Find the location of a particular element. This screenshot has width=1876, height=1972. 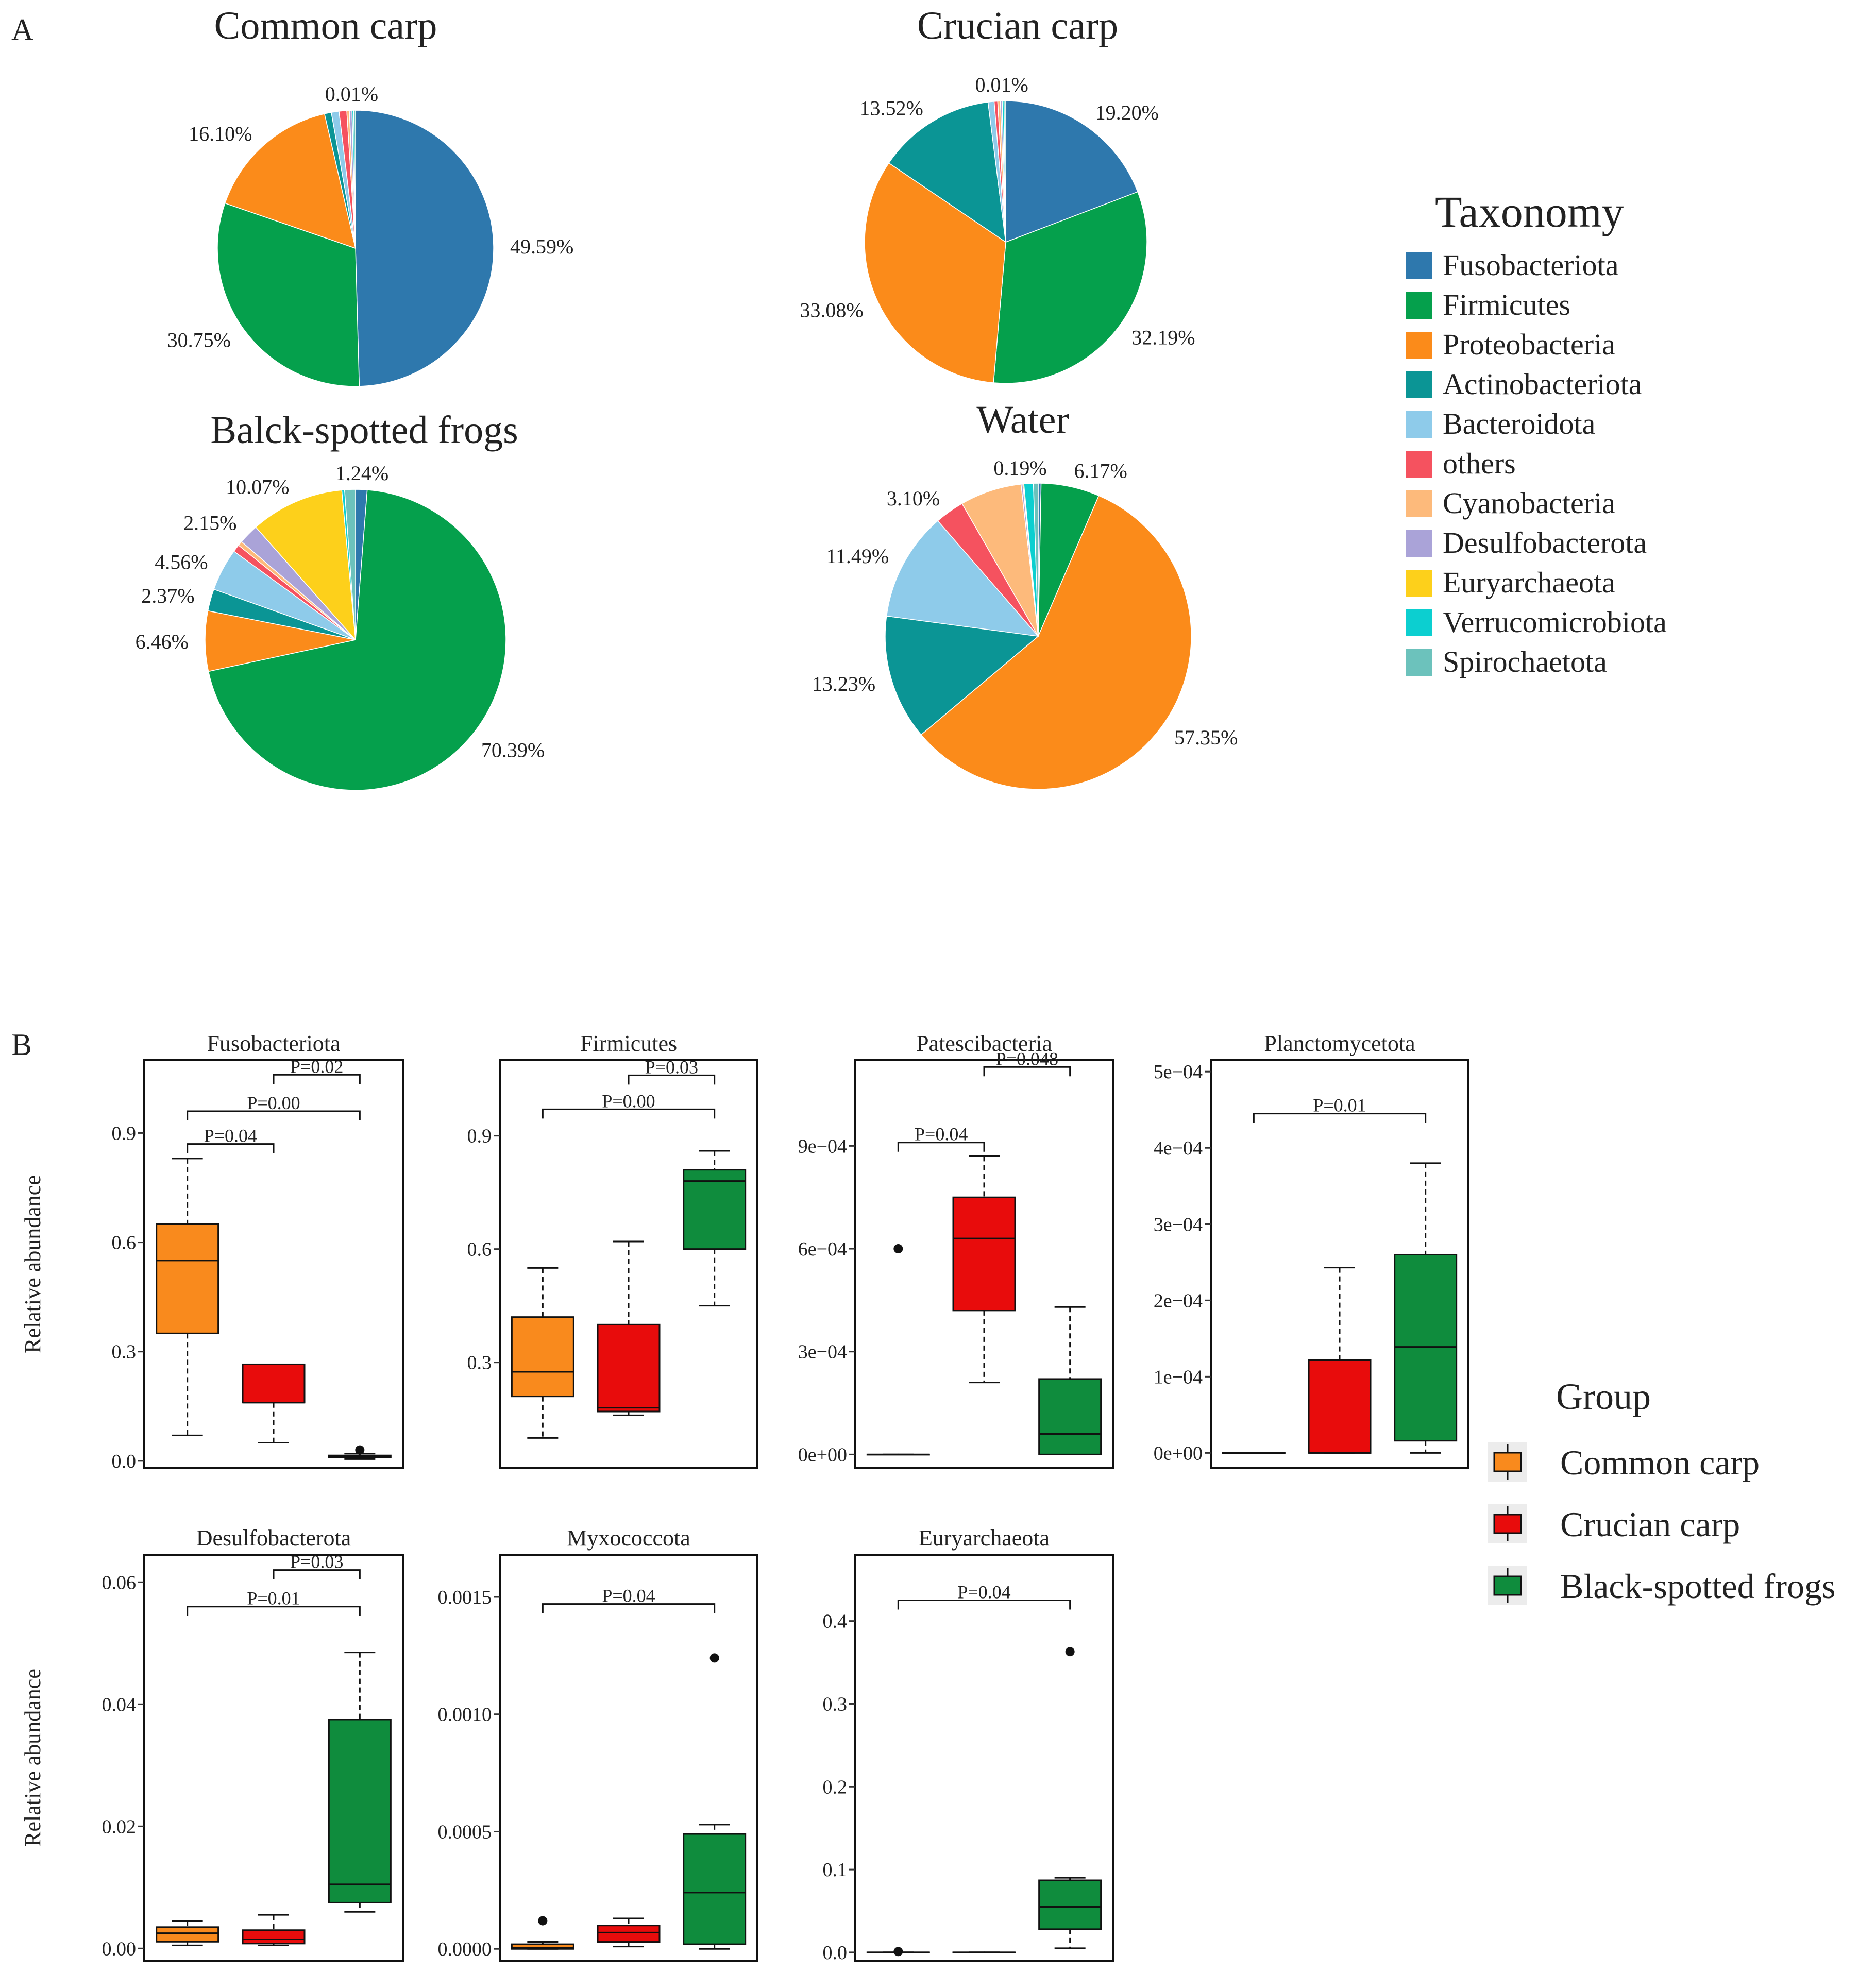

pie-label: 13.52% is located at coordinates (891, 108).